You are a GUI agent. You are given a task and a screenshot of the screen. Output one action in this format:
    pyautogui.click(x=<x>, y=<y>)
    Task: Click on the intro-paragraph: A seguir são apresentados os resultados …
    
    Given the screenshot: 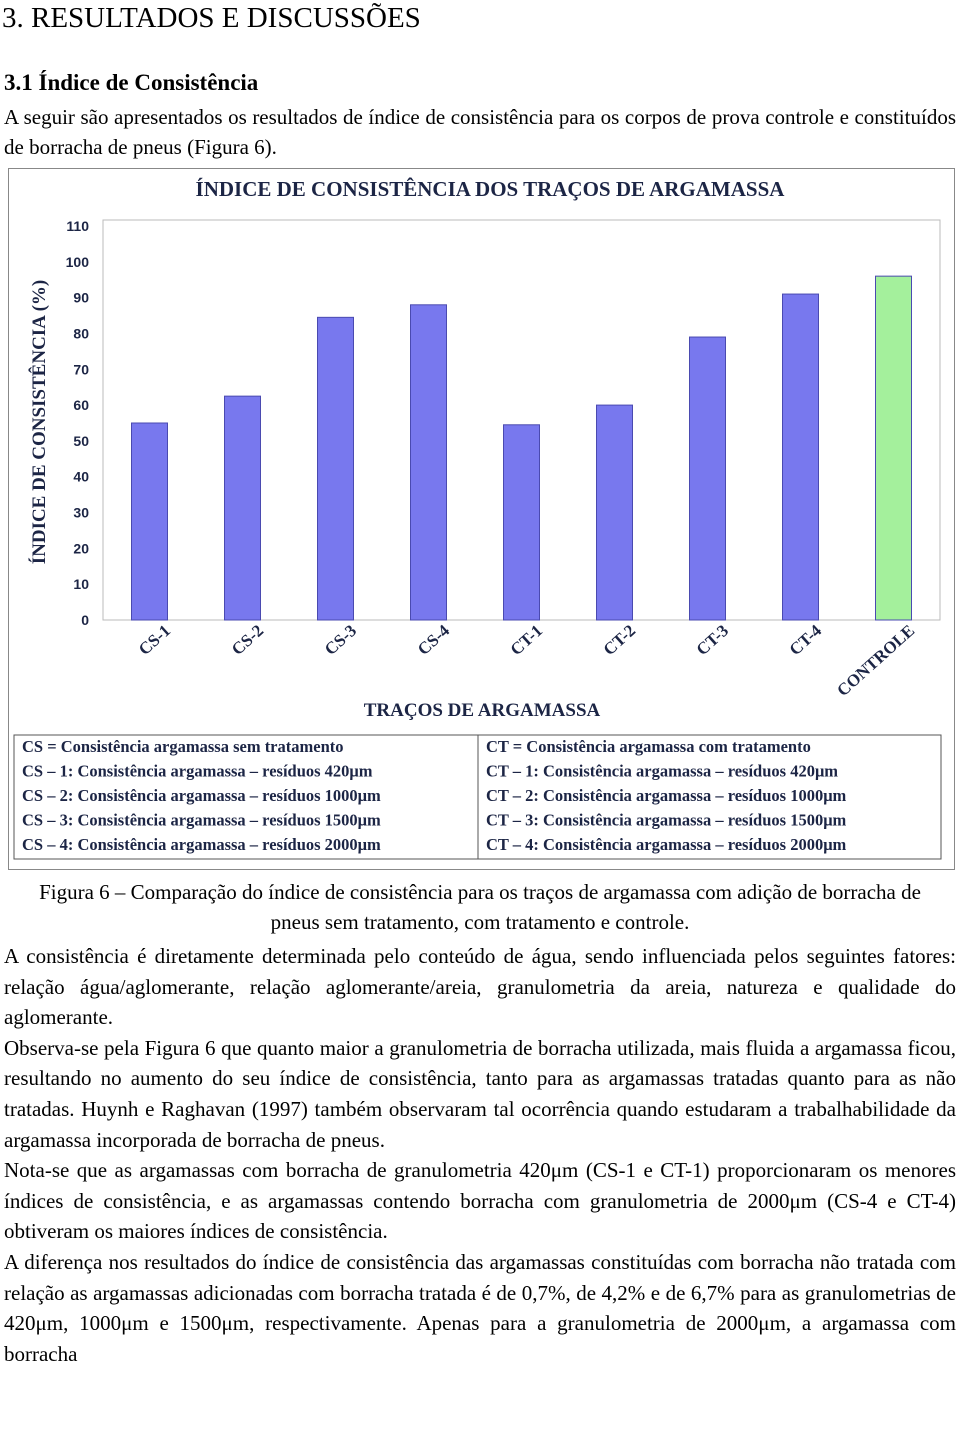 What is the action you would take?
    pyautogui.click(x=480, y=132)
    